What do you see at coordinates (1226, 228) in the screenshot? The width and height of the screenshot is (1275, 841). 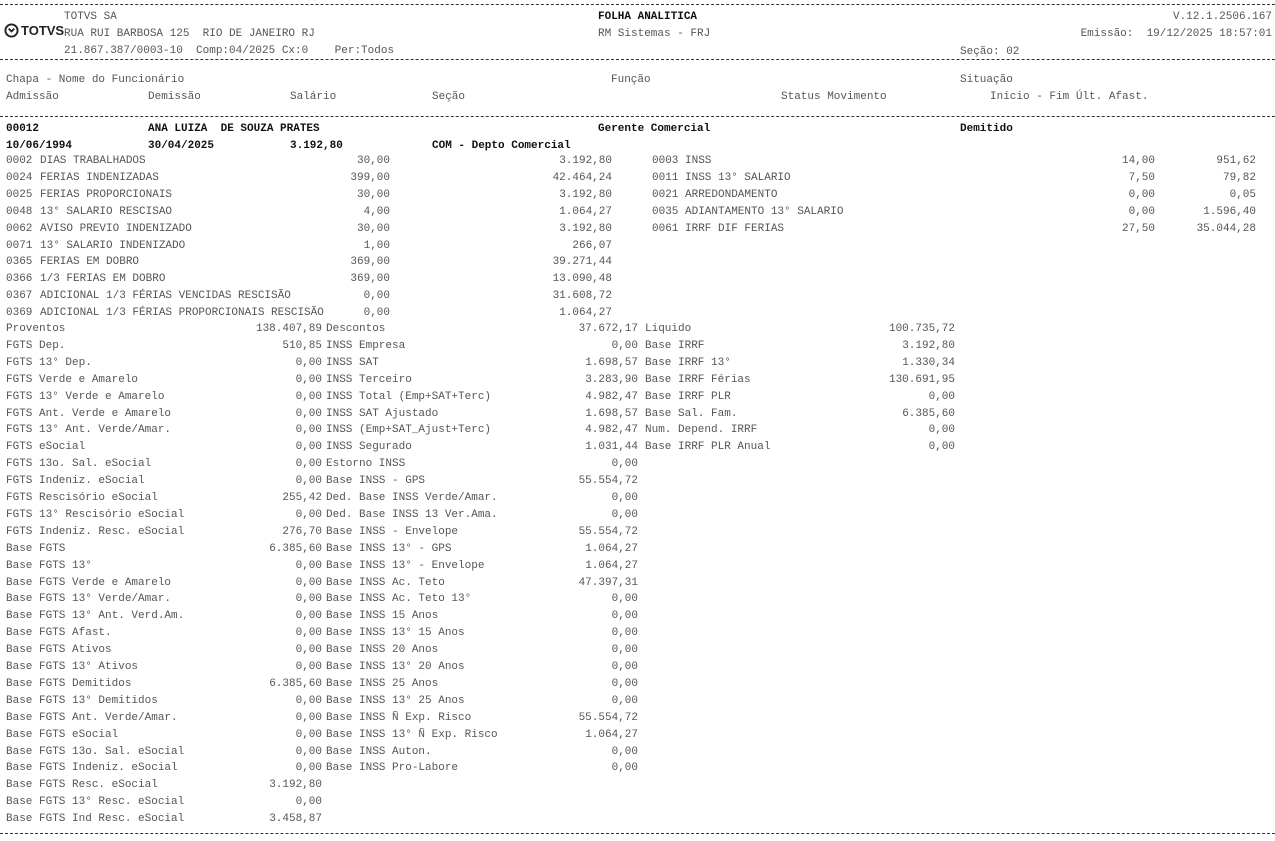 I see `desconto-value: 35.044,28` at bounding box center [1226, 228].